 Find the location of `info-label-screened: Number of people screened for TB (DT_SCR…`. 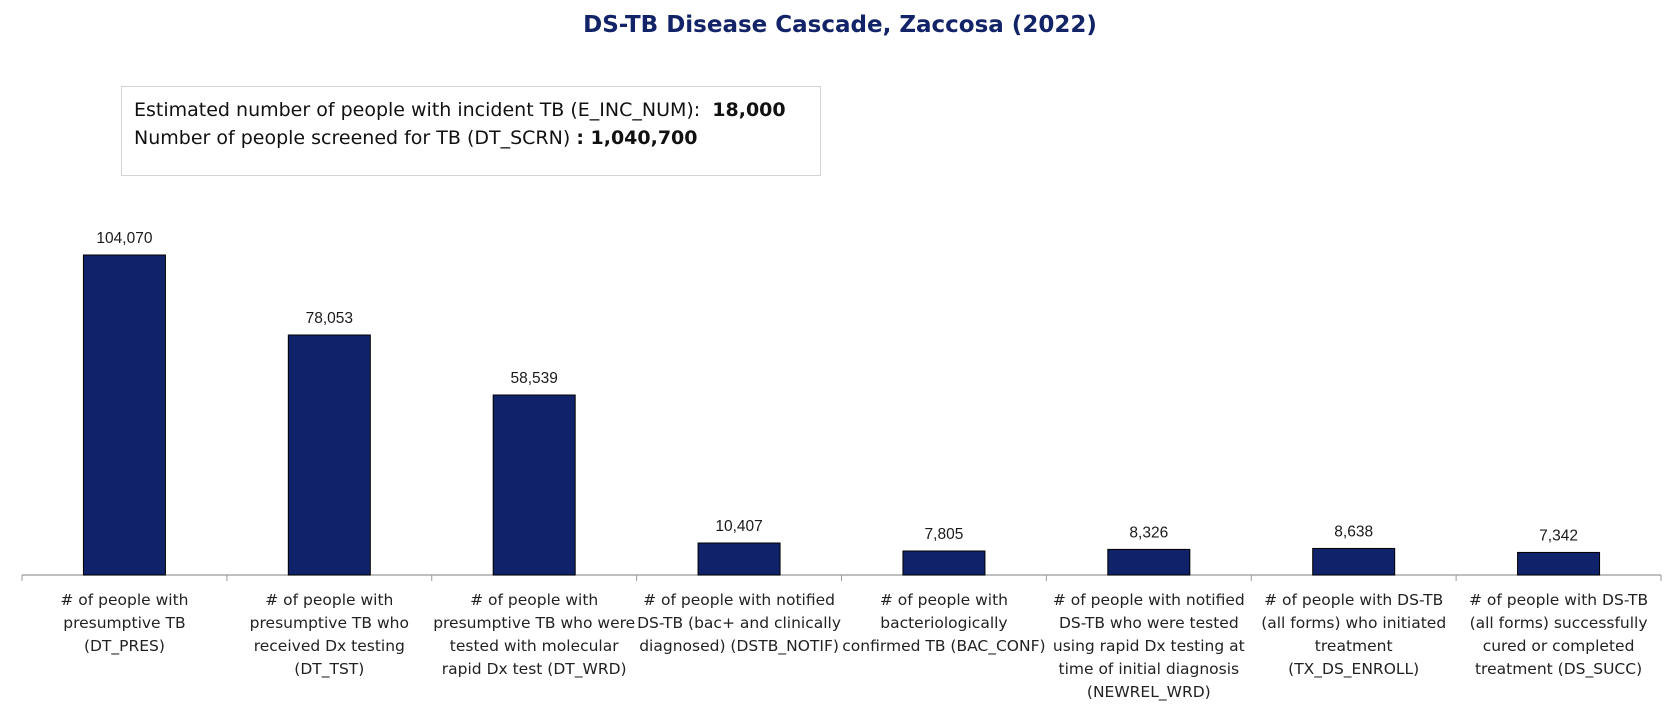

info-label-screened: Number of people screened for TB (DT_SCR… is located at coordinates (352, 138).